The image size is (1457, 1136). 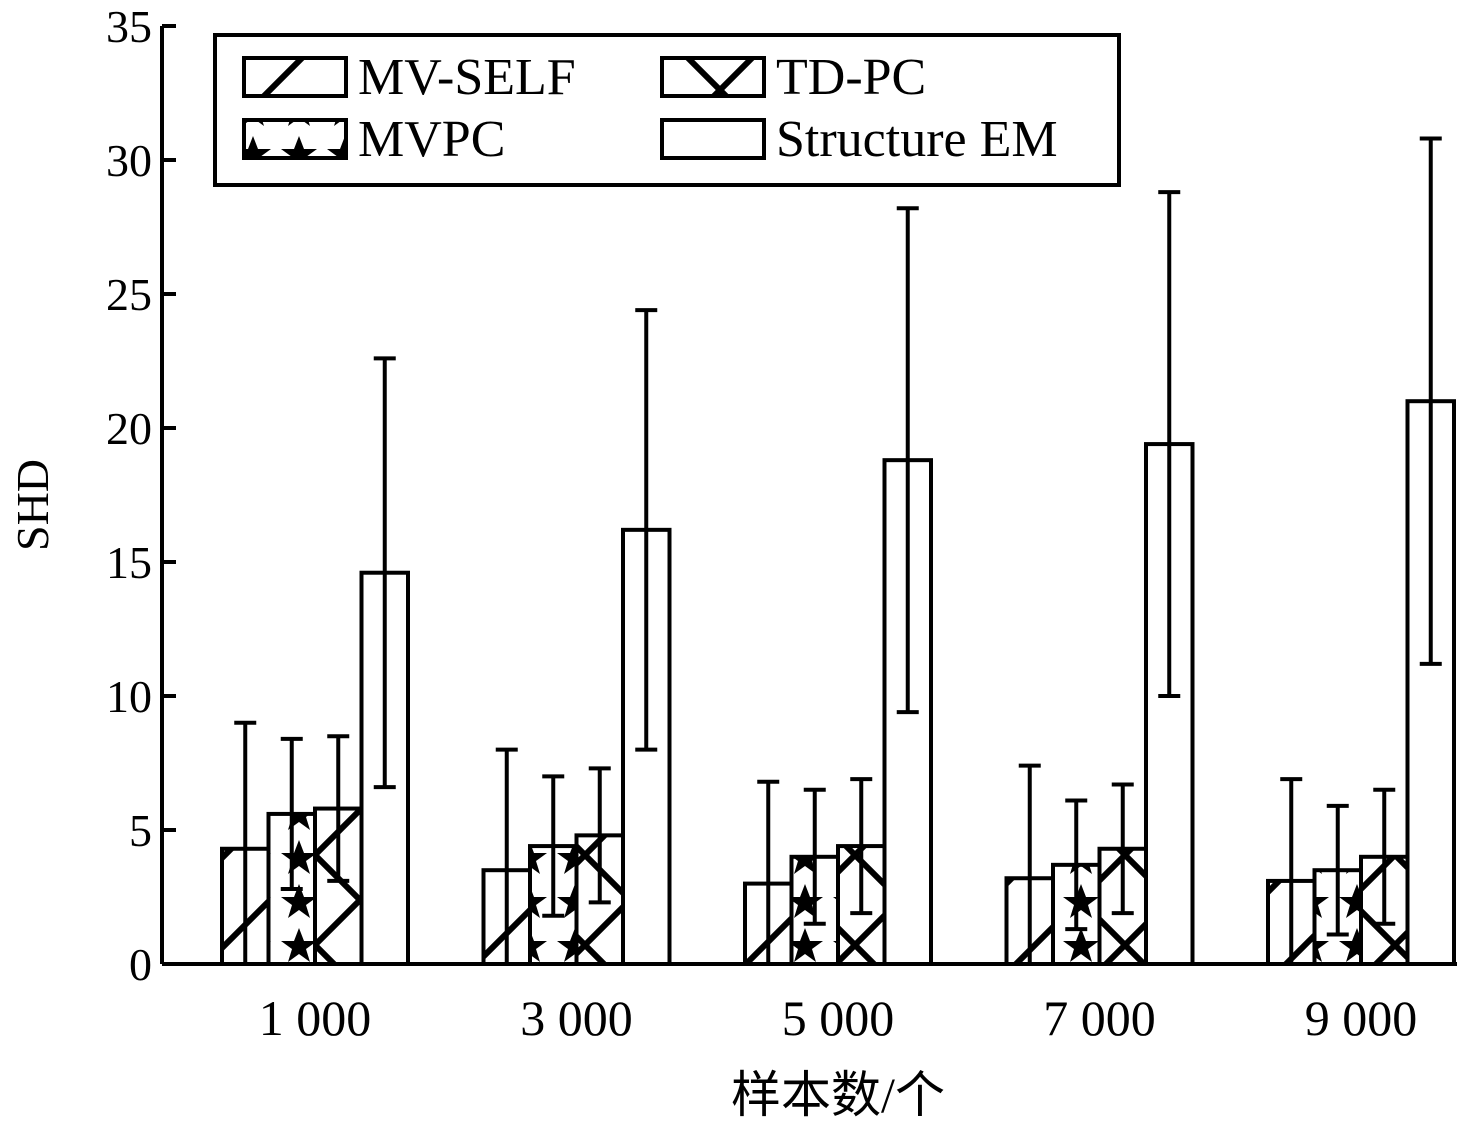 What do you see at coordinates (140, 964) in the screenshot?
I see `y-tick-label: 0` at bounding box center [140, 964].